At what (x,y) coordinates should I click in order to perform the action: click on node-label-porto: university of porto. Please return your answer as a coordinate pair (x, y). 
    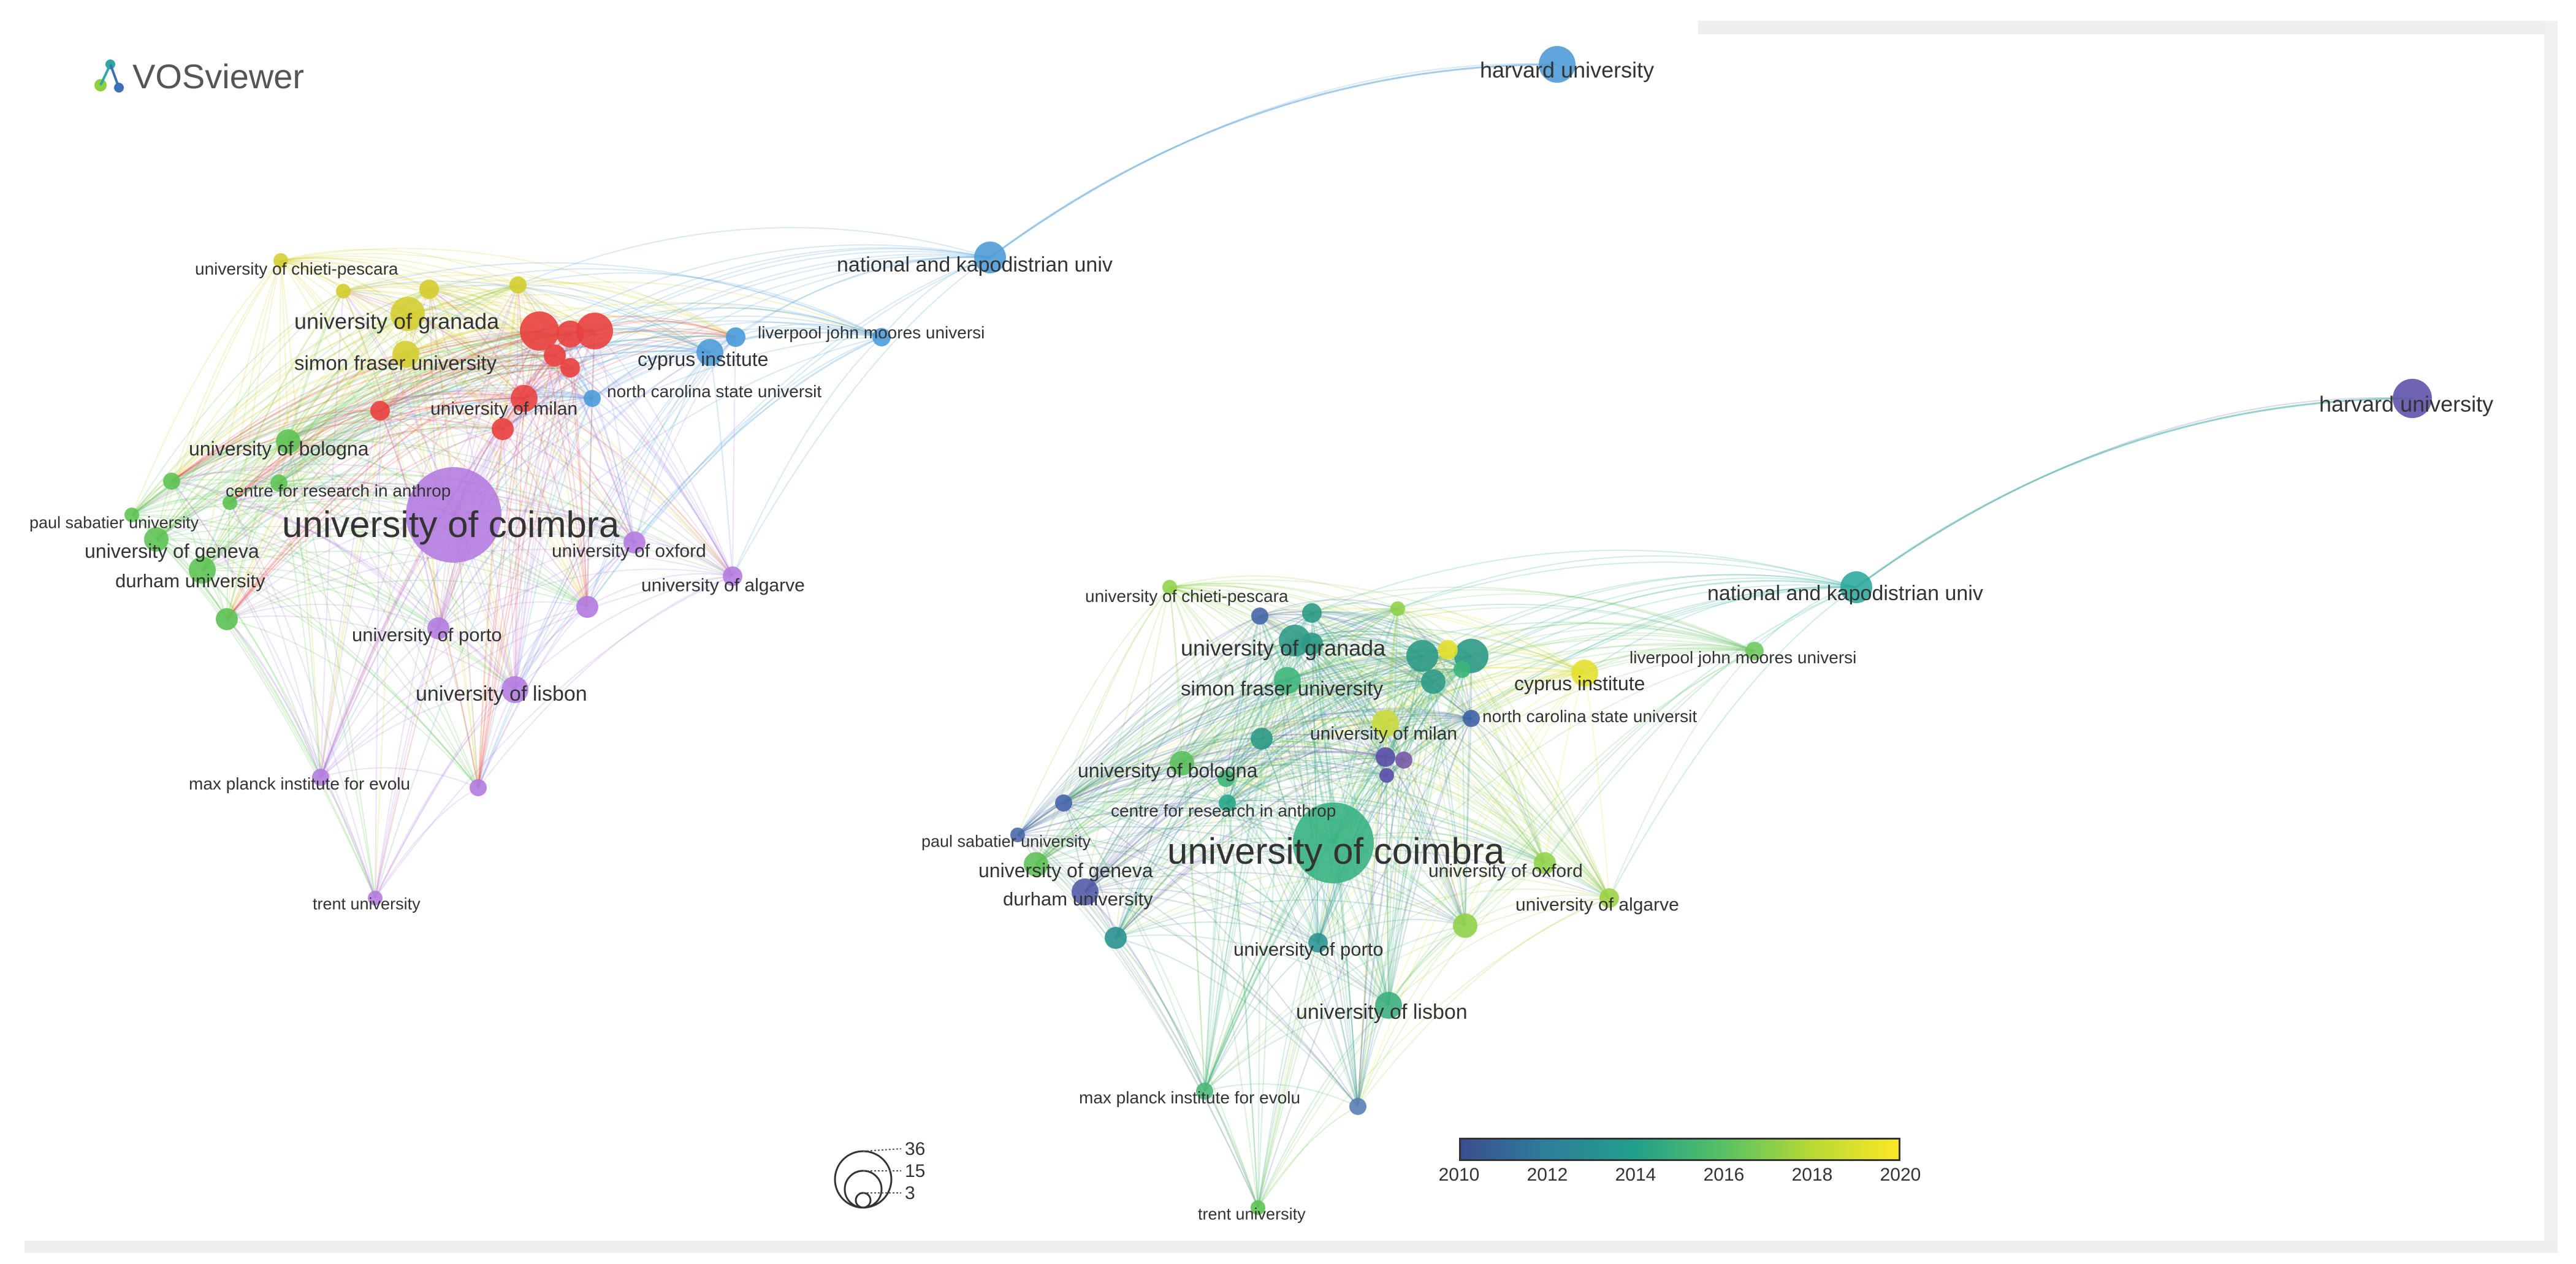
    Looking at the image, I should click on (1308, 949).